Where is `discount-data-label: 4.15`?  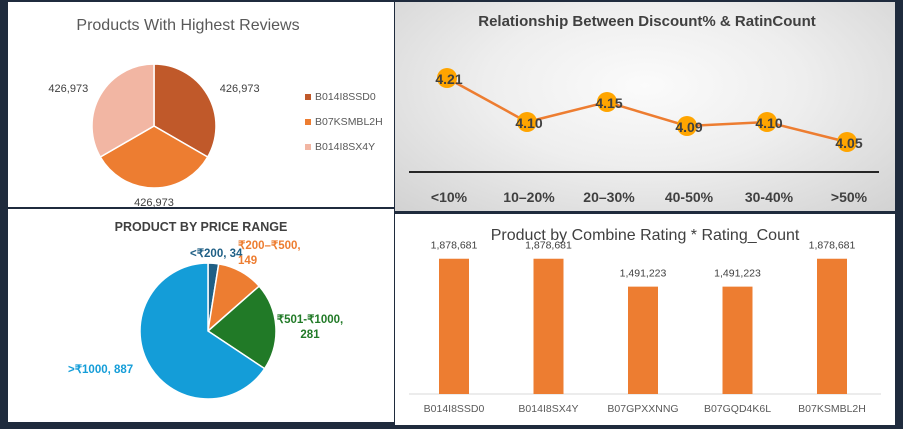
discount-data-label: 4.15 is located at coordinates (608, 103).